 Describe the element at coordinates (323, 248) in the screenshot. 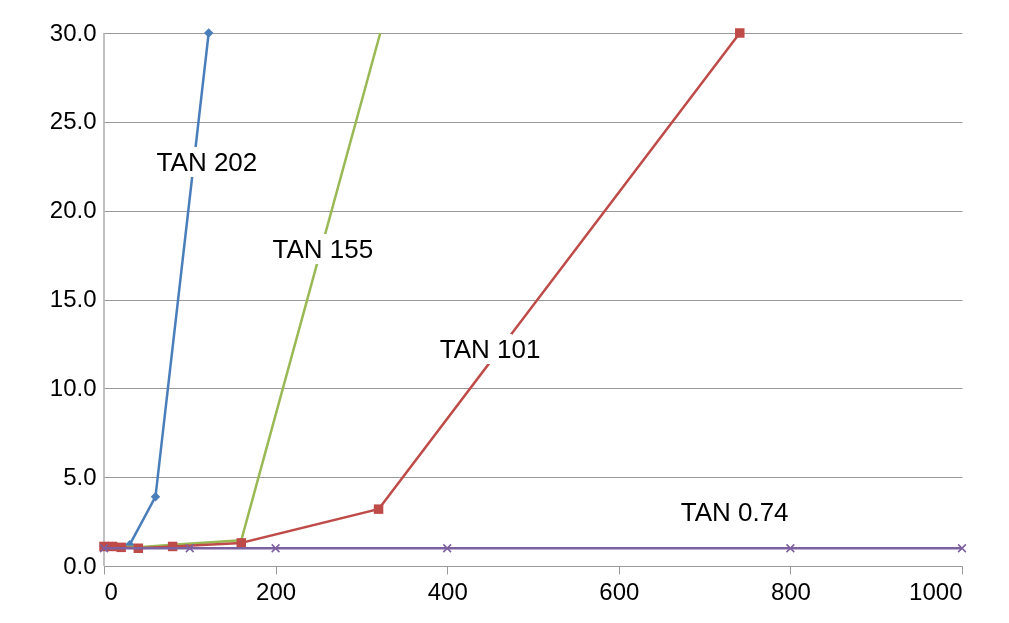

I see `series-label: TAN 155` at that location.